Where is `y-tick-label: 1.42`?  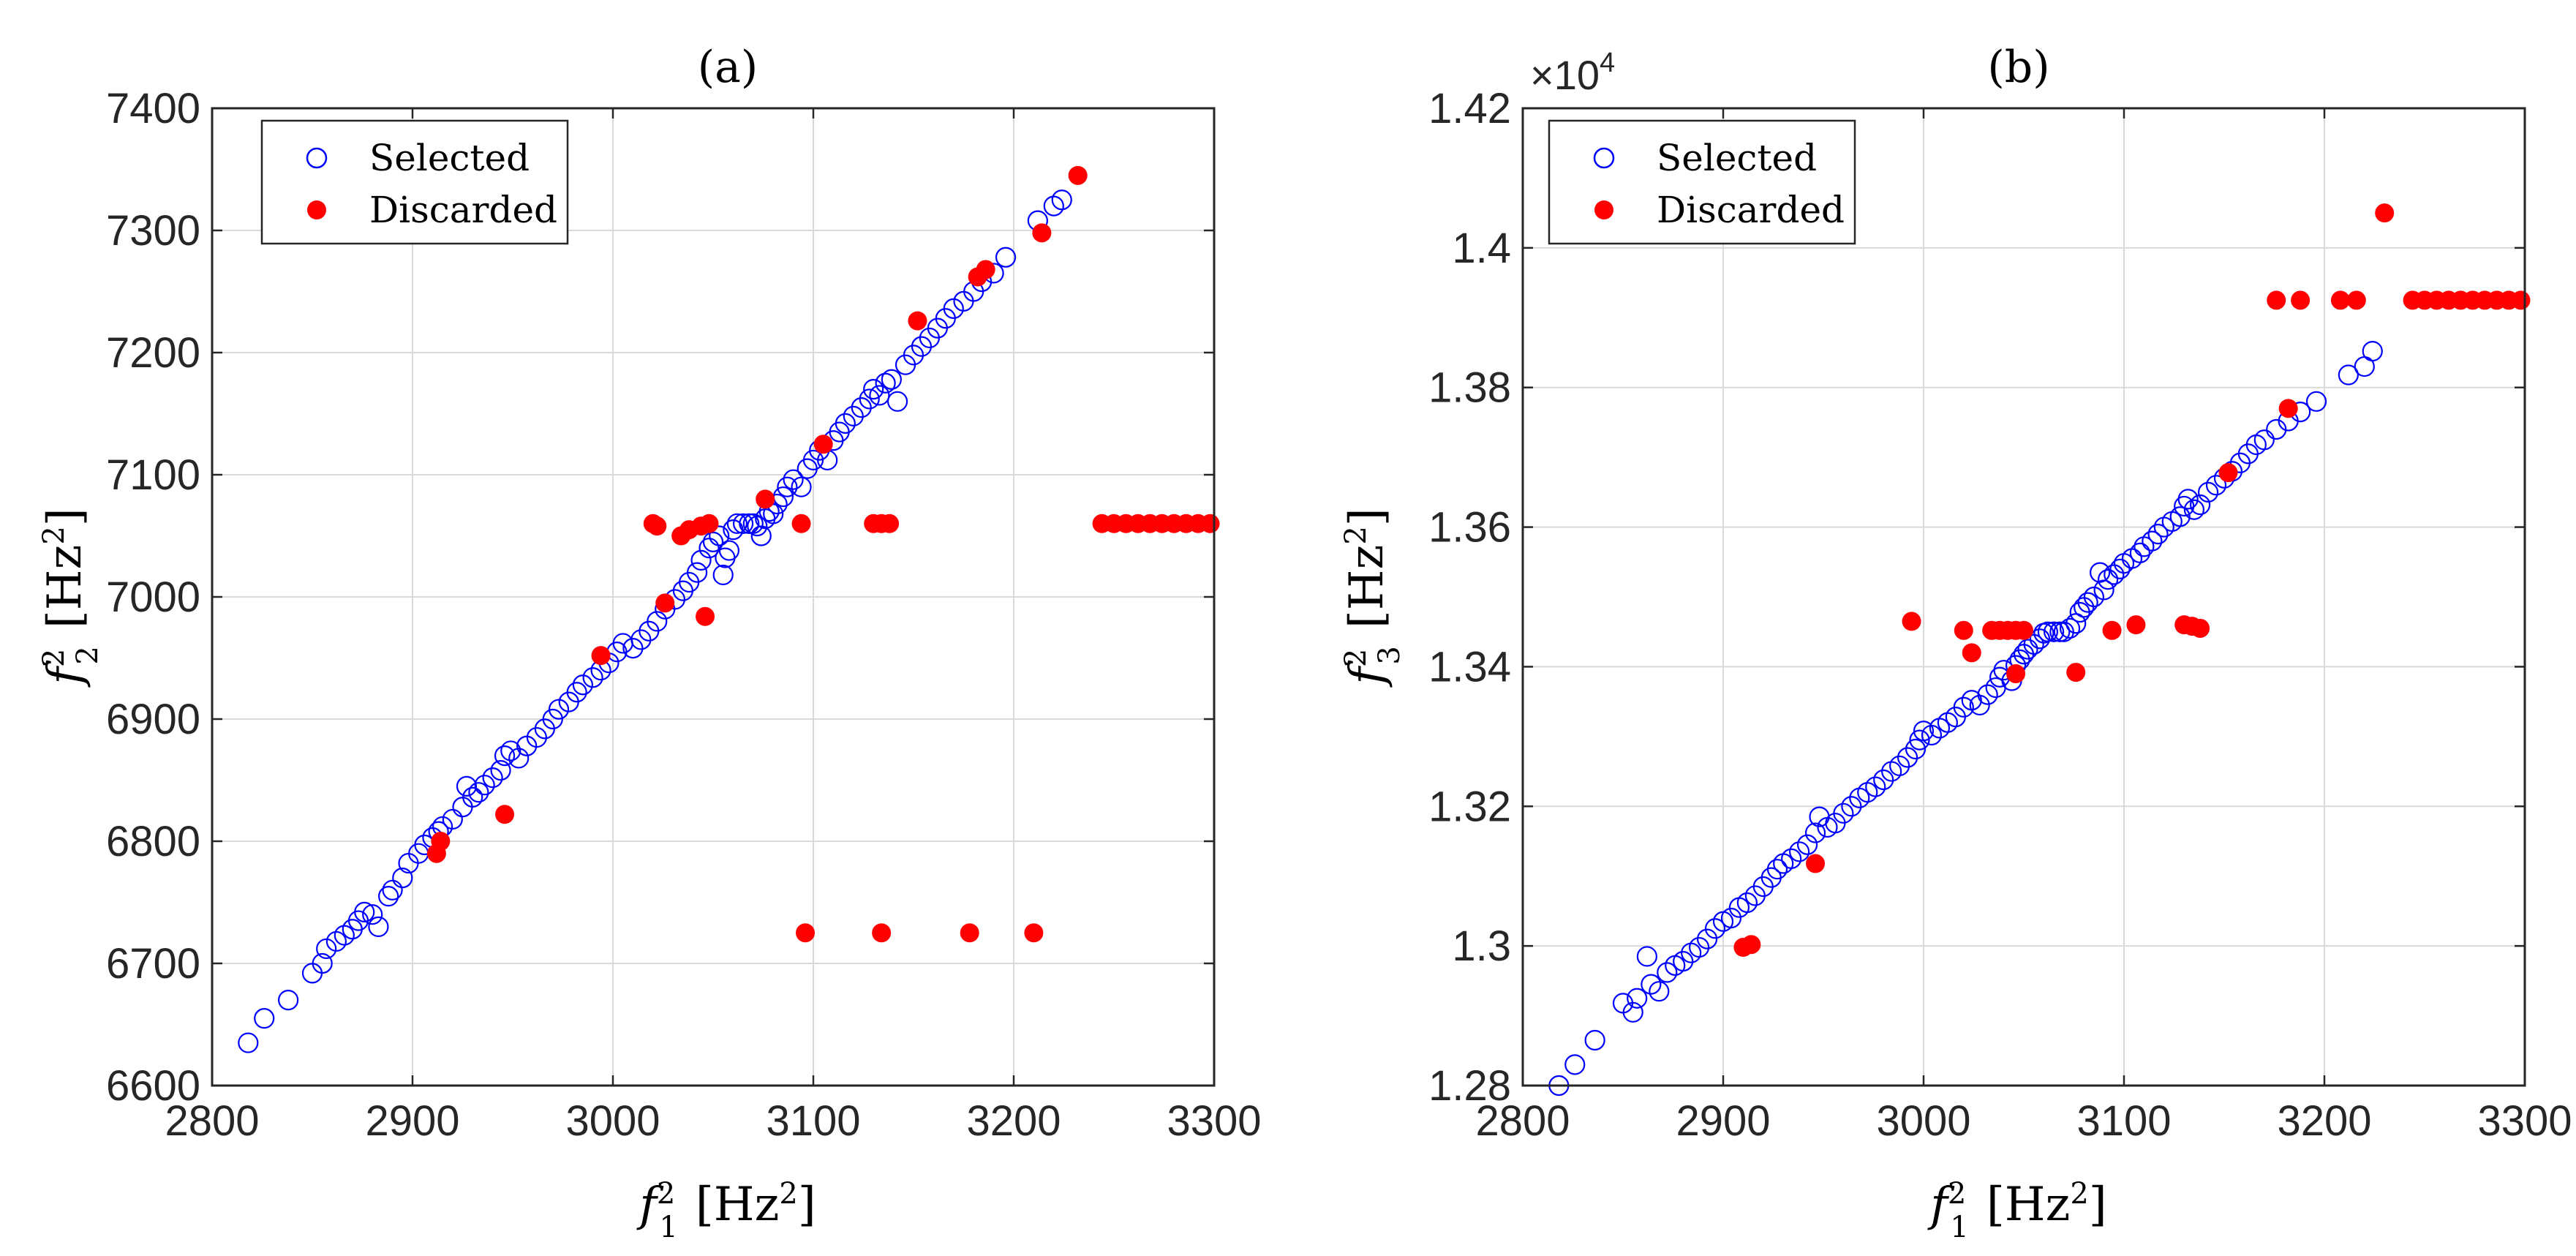
y-tick-label: 1.42 is located at coordinates (1469, 108).